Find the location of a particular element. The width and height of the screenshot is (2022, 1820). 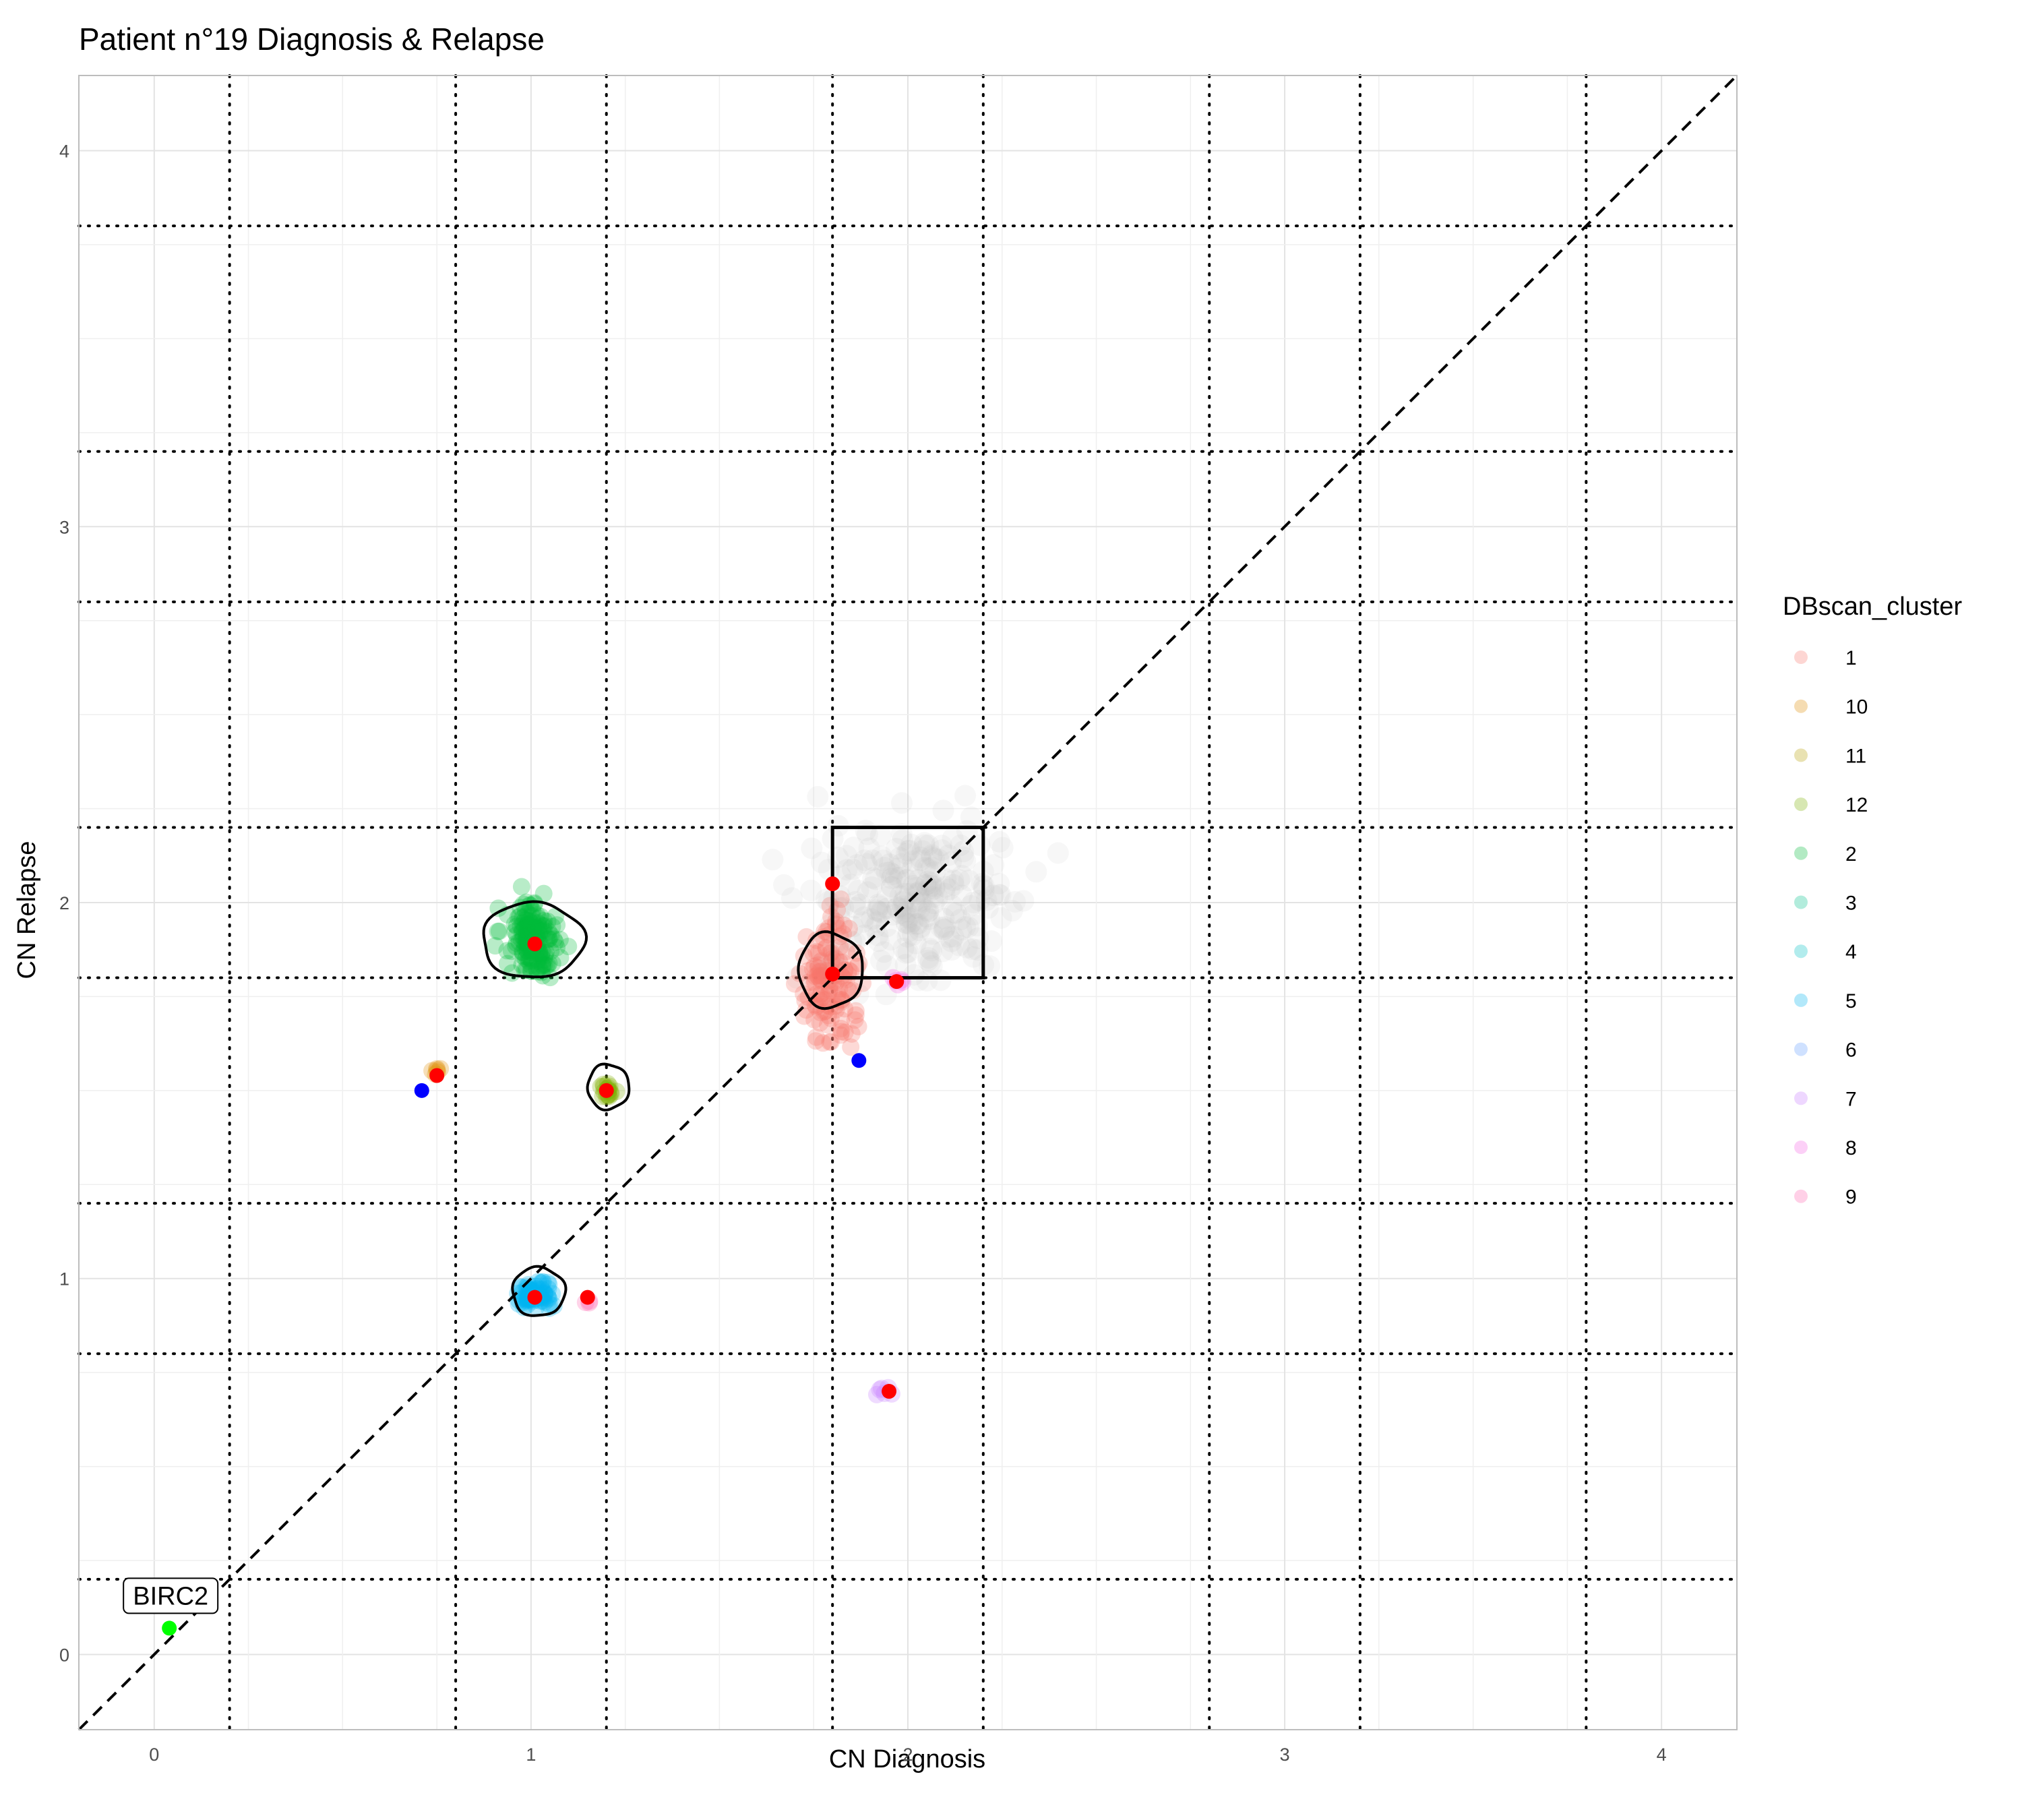

density-contour is located at coordinates (535, 939).